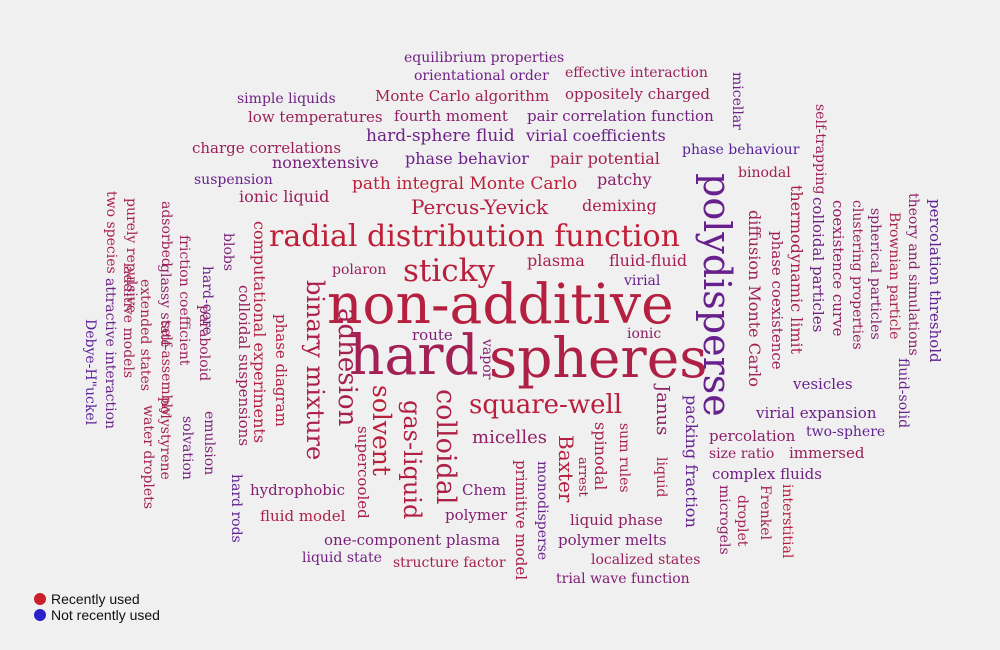 This screenshot has height=650, width=1000. I want to click on word-hard-sphere-fluid: hard-sphere fluid, so click(440, 136).